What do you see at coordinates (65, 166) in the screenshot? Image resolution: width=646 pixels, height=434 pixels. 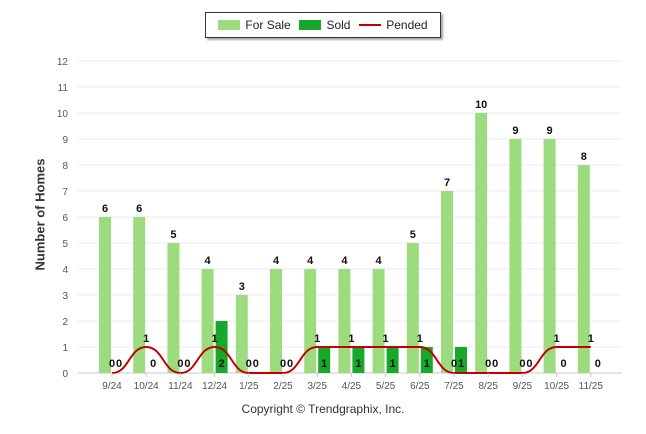 I see `y-tick-label: 8` at bounding box center [65, 166].